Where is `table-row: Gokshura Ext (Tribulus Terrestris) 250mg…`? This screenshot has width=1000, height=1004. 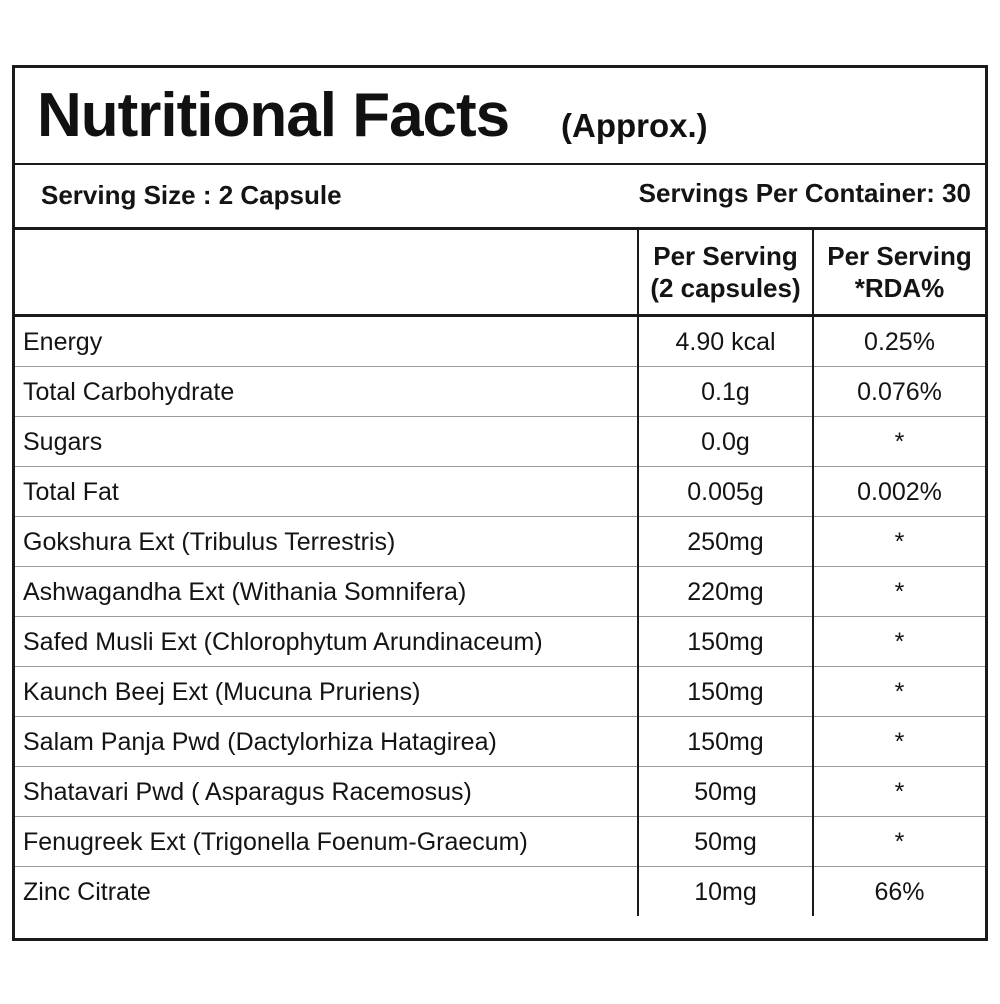
table-row: Gokshura Ext (Tribulus Terrestris) 250mg… is located at coordinates (500, 541).